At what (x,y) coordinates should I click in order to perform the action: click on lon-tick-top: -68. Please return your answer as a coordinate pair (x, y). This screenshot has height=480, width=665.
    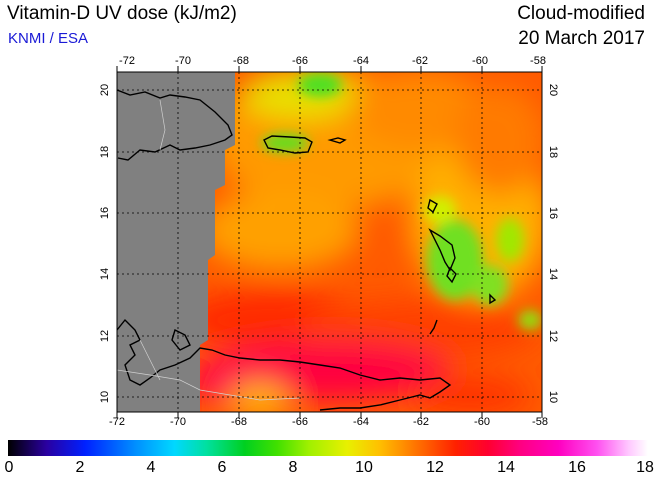
    Looking at the image, I should click on (241, 61).